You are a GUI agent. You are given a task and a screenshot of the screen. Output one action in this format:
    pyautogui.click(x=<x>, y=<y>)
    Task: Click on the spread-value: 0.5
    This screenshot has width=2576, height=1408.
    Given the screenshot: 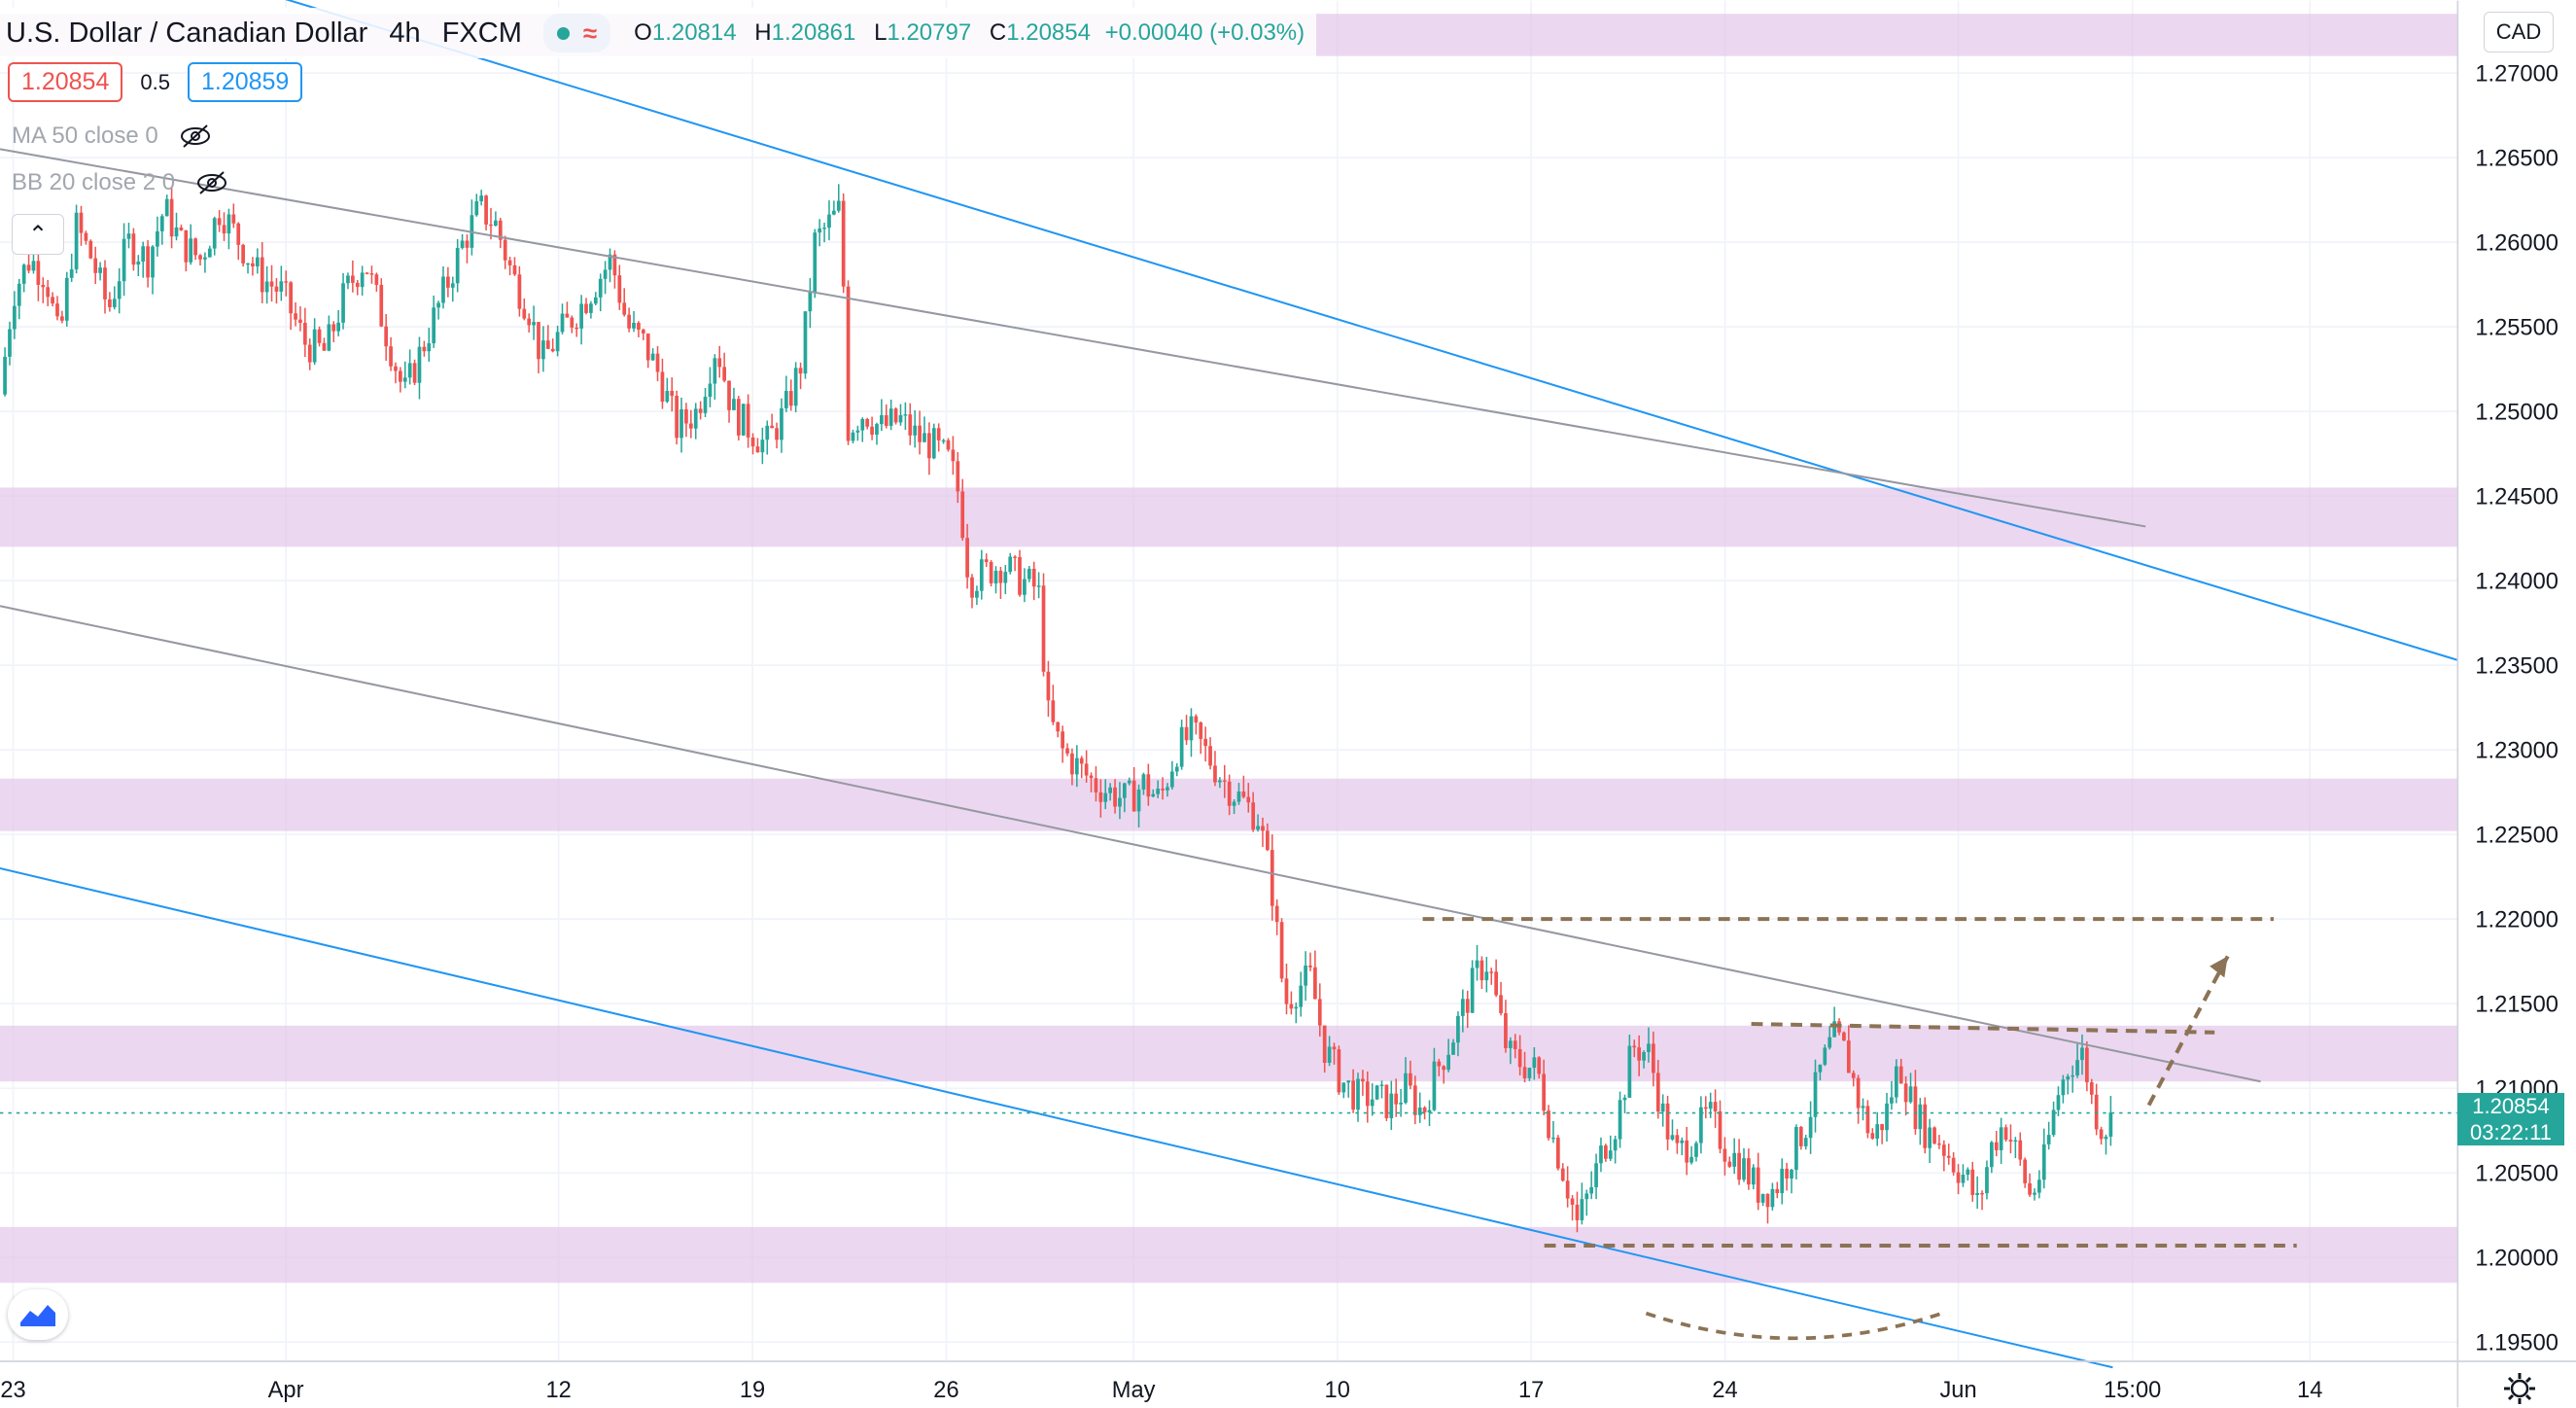 What is the action you would take?
    pyautogui.click(x=155, y=81)
    